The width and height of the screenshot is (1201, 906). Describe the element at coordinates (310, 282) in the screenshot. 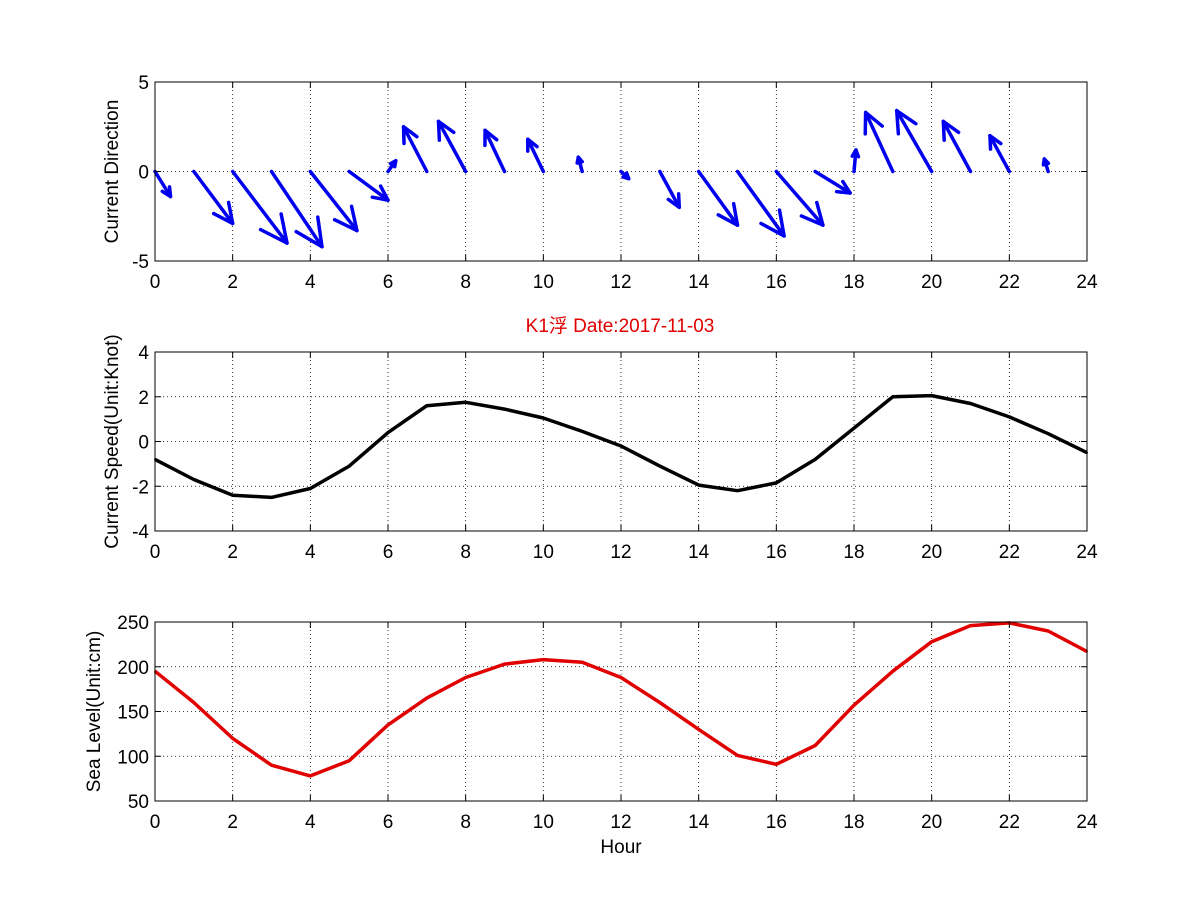

I see `x-tick-label: 4` at that location.